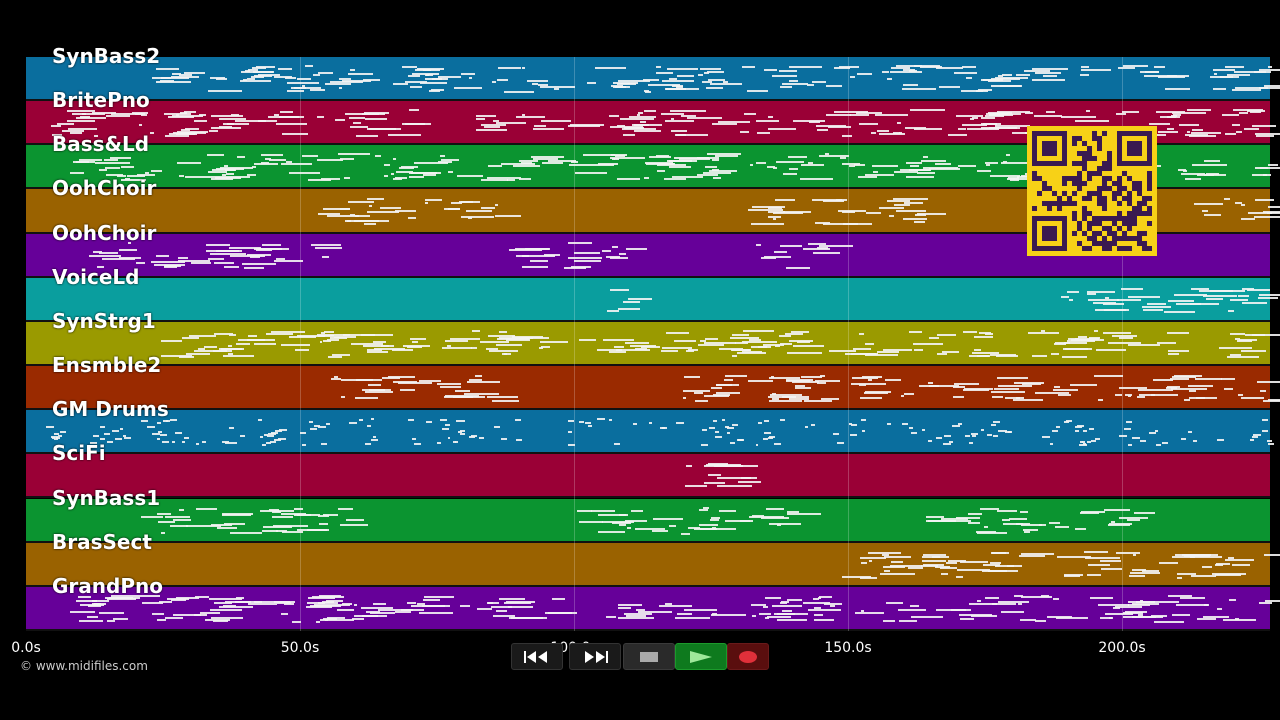  I want to click on record-button, so click(748, 656).